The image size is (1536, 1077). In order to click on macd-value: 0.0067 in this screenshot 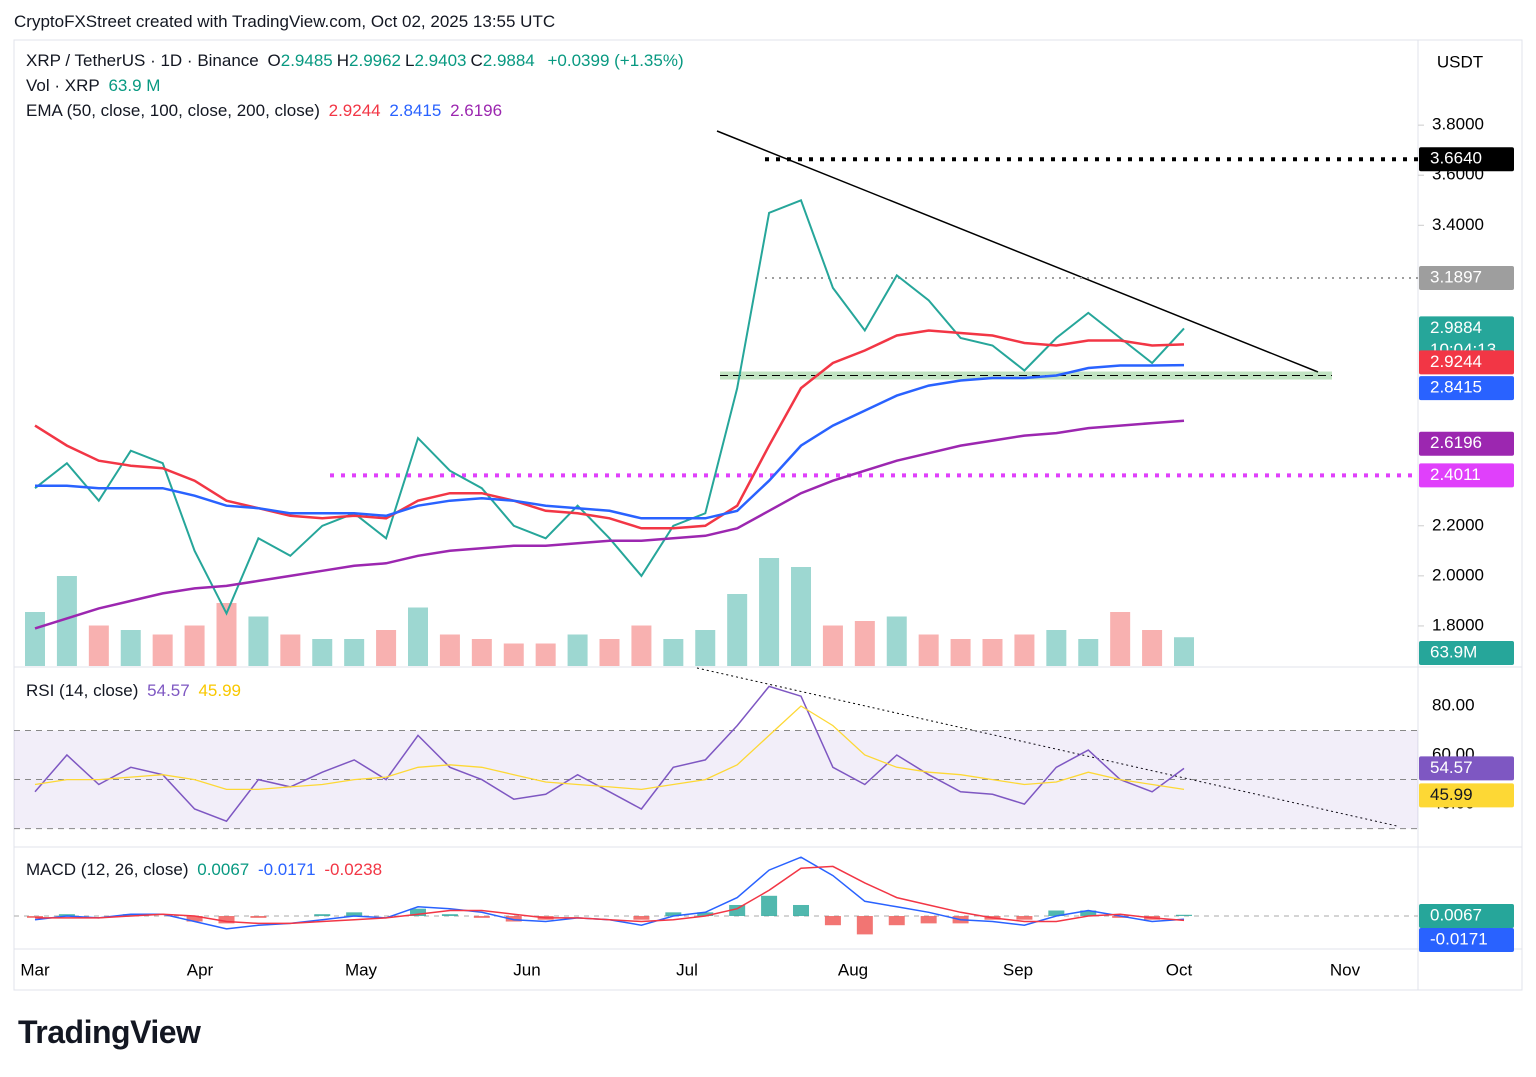, I will do `click(223, 869)`.